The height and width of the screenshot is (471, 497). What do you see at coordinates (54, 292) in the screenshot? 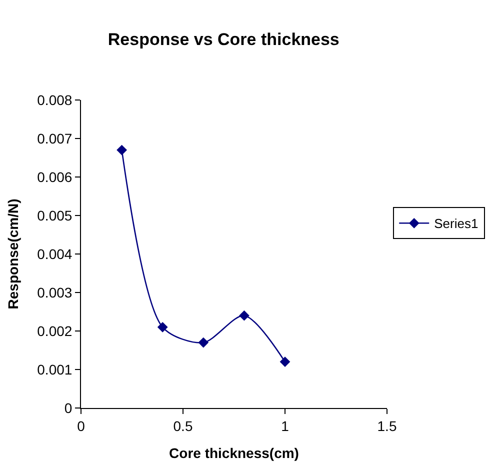
I see `y-tick-label: 0.003` at bounding box center [54, 292].